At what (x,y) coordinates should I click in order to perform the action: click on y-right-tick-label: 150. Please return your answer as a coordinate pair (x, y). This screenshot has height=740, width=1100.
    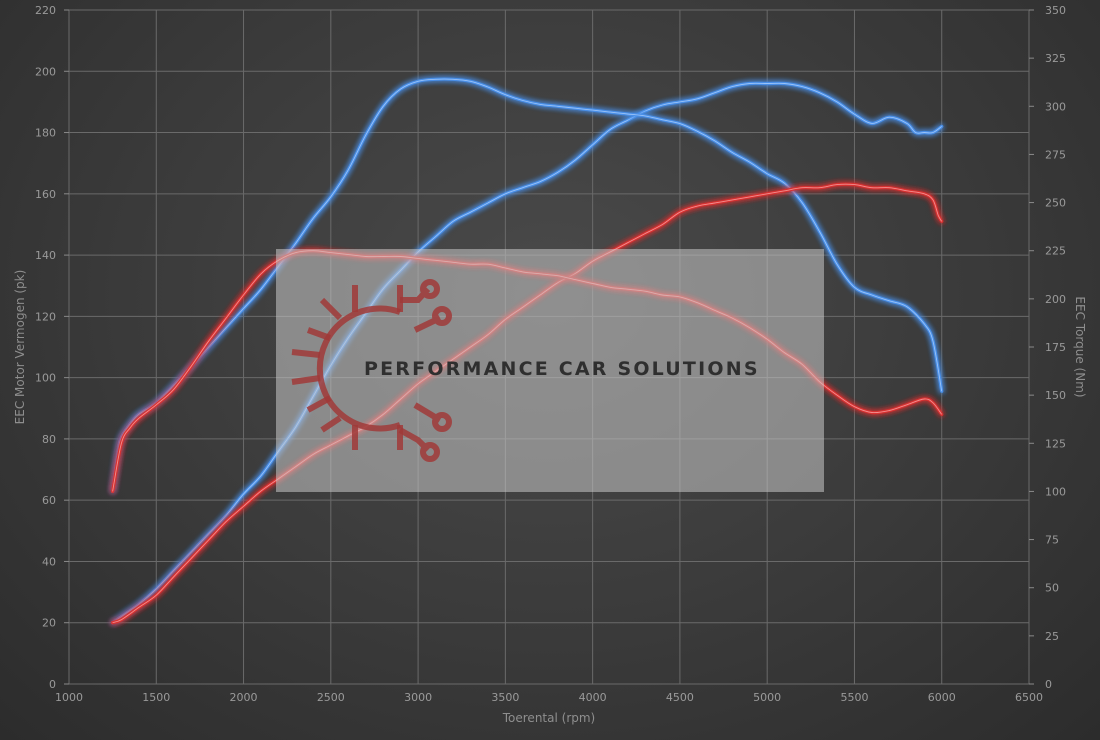
    Looking at the image, I should click on (1055, 395).